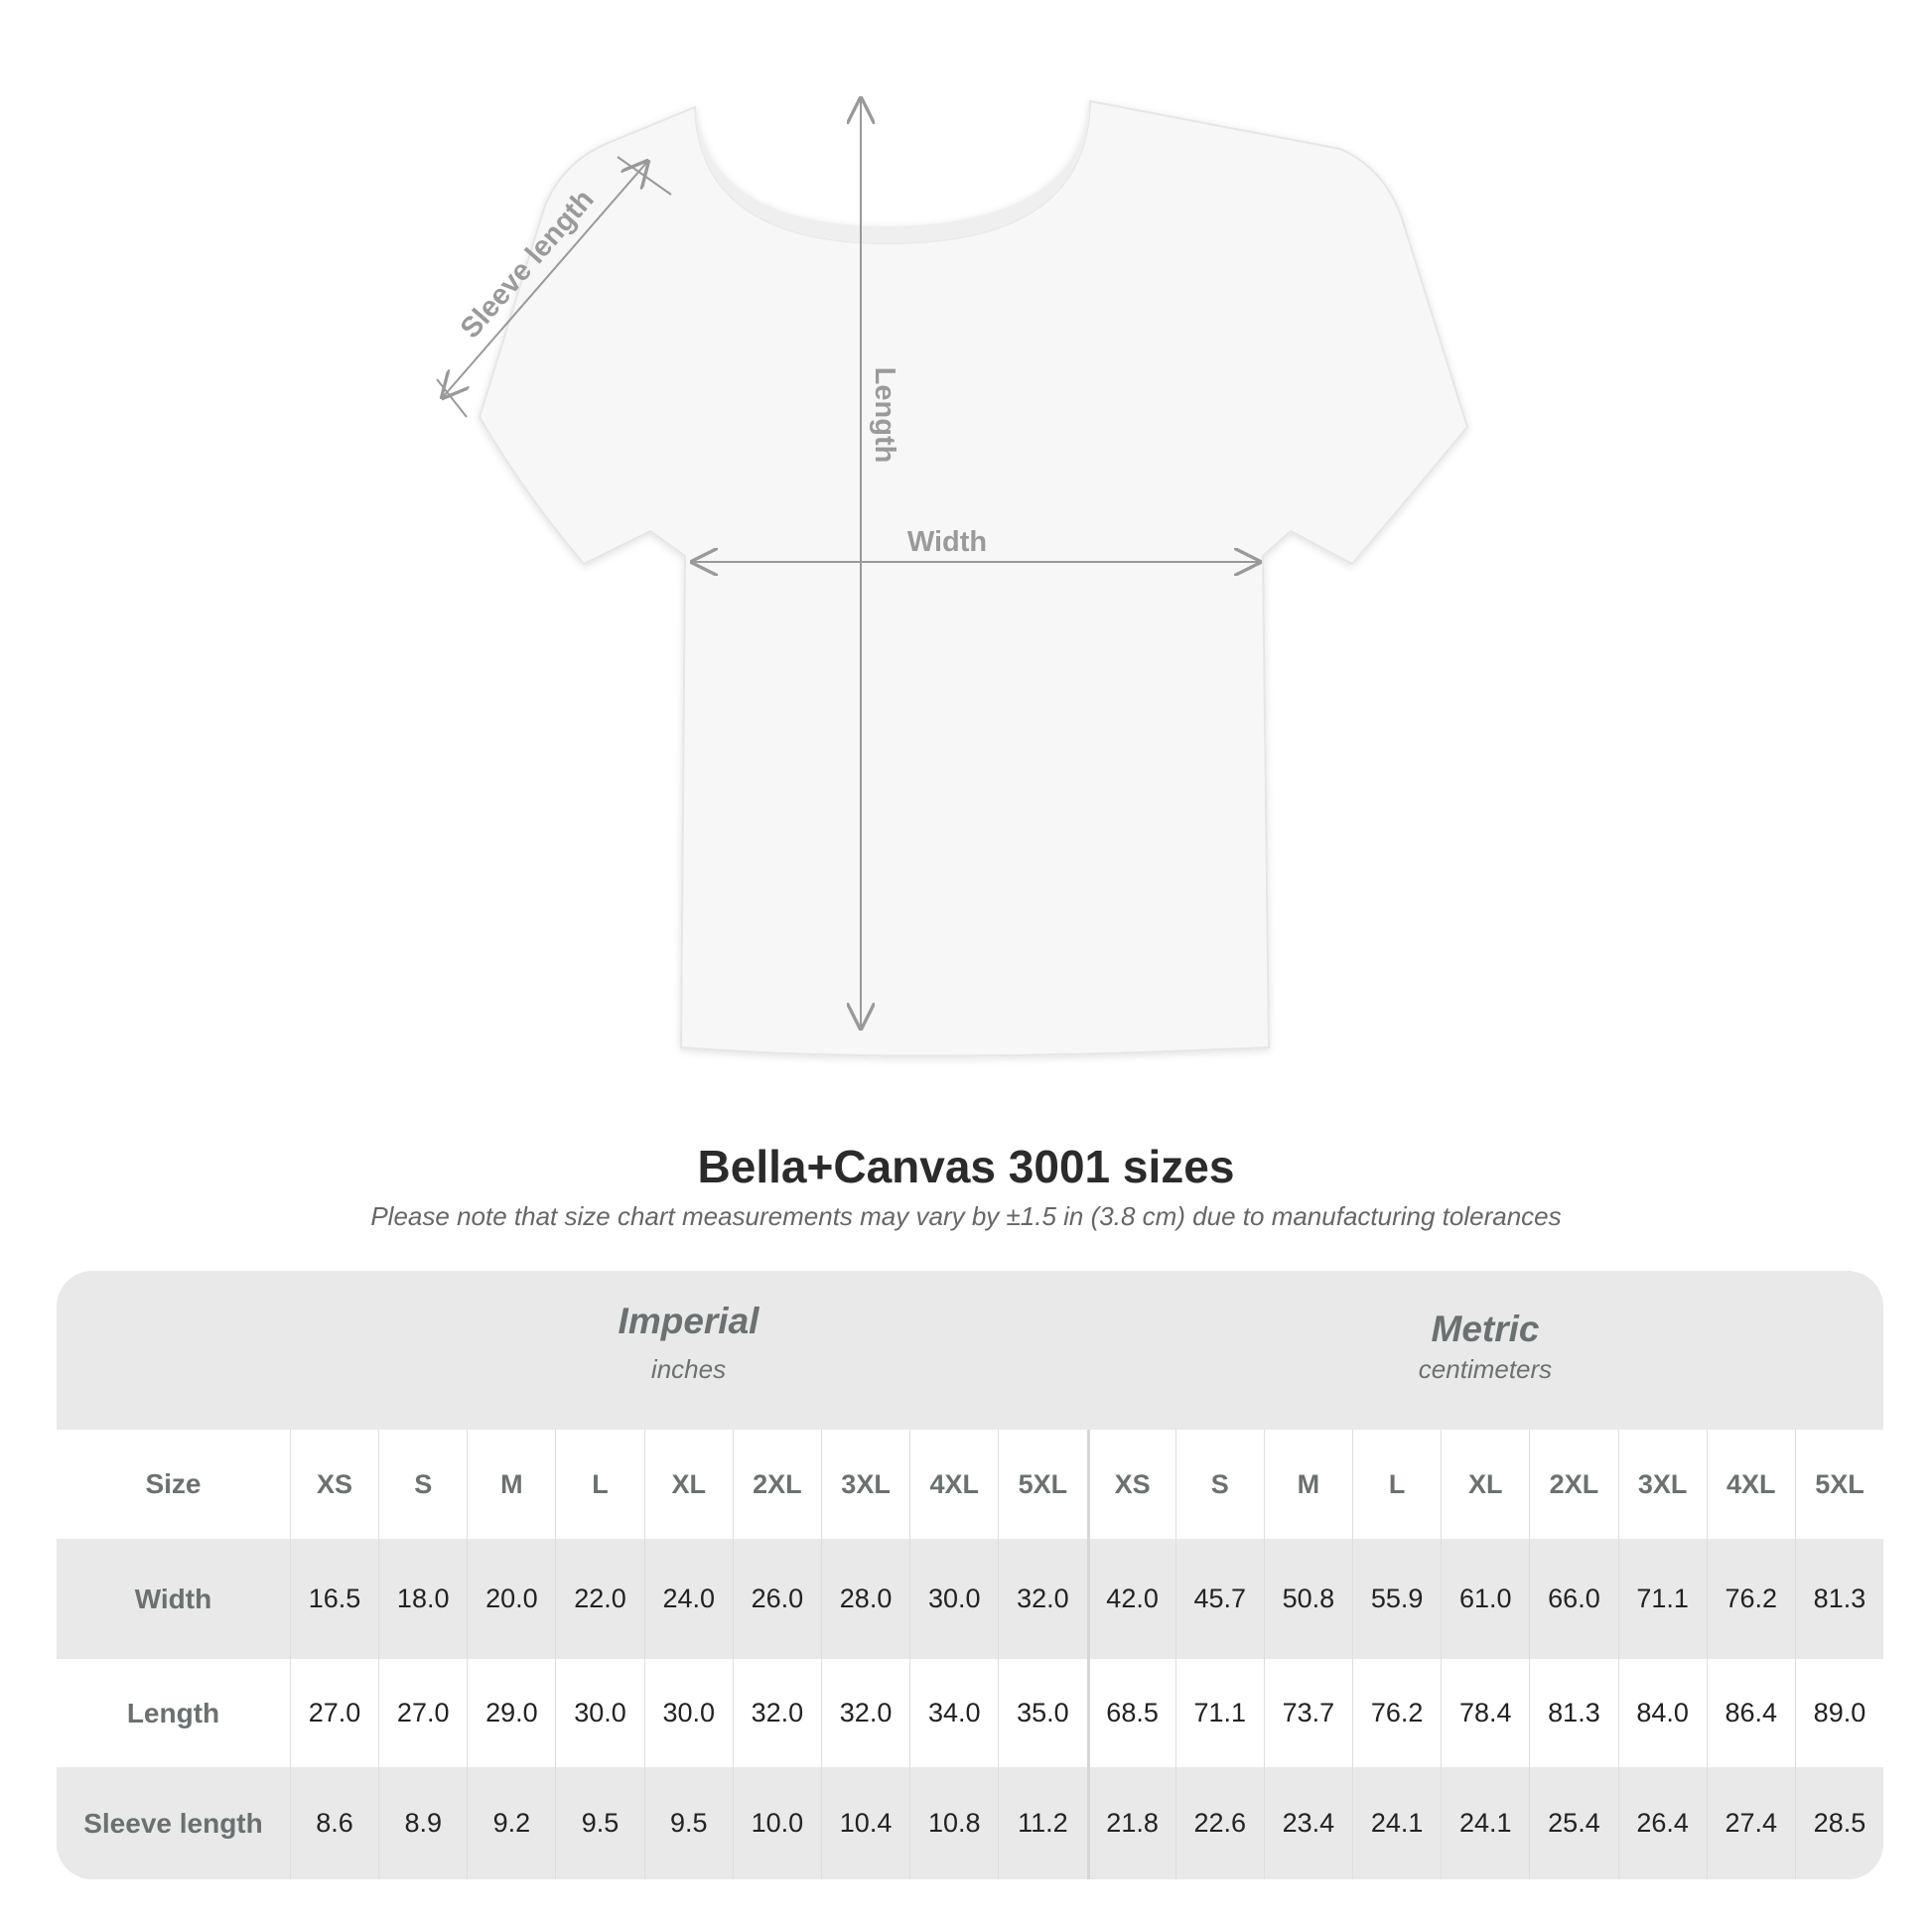  Describe the element at coordinates (1130, 1713) in the screenshot. I see `metric-value-cell: 68.5` at that location.